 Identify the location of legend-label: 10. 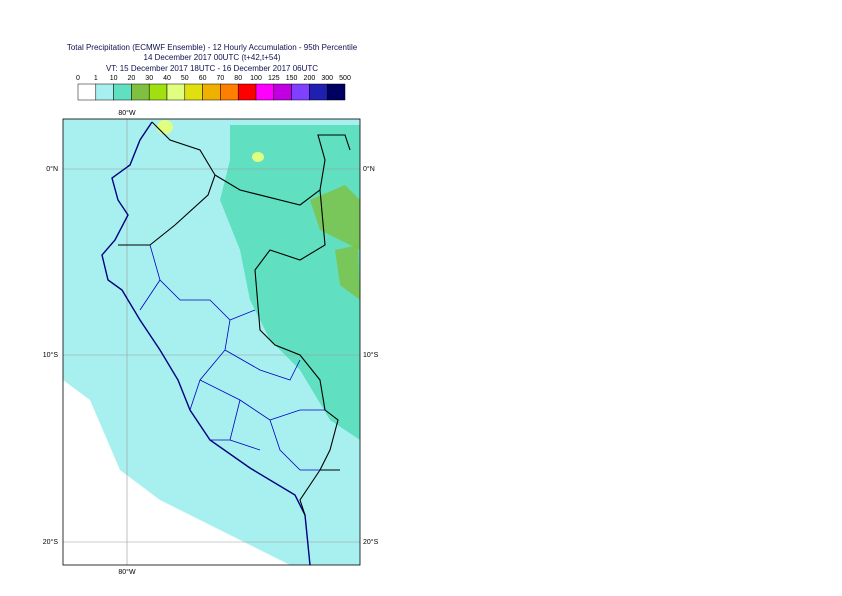
(114, 78).